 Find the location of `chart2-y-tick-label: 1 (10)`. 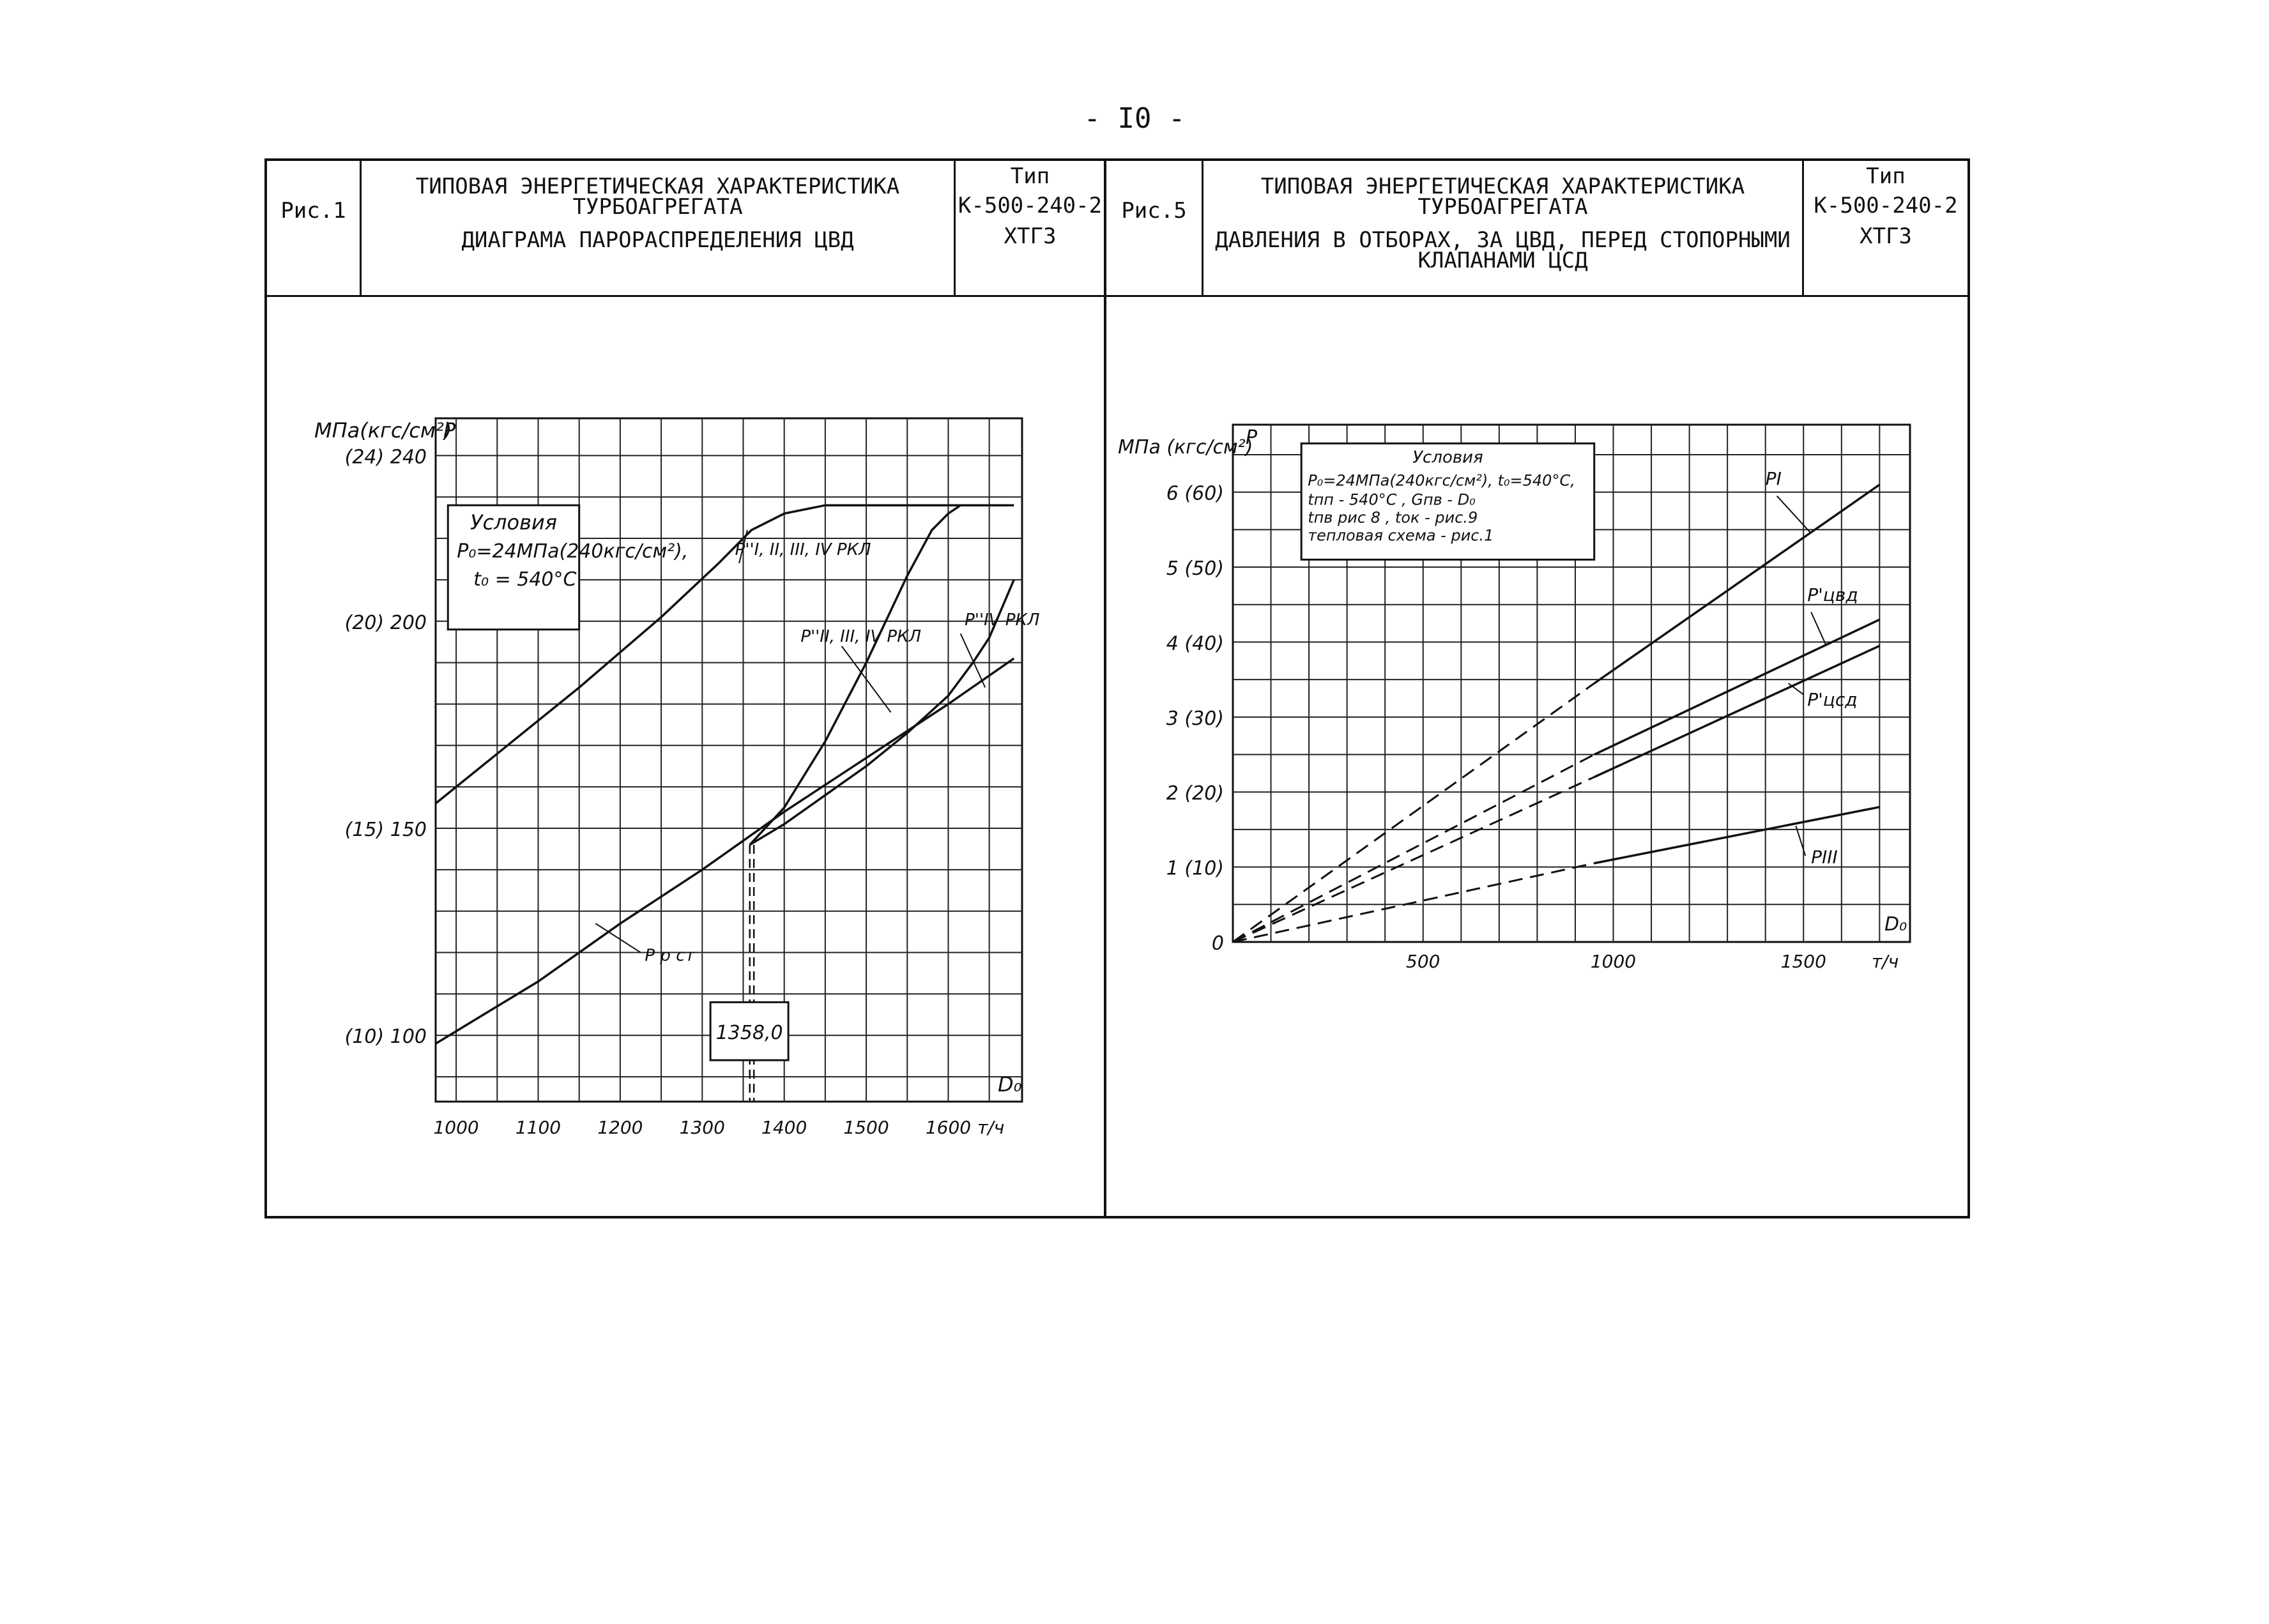

chart2-y-tick-label: 1 (10) is located at coordinates (1195, 869).